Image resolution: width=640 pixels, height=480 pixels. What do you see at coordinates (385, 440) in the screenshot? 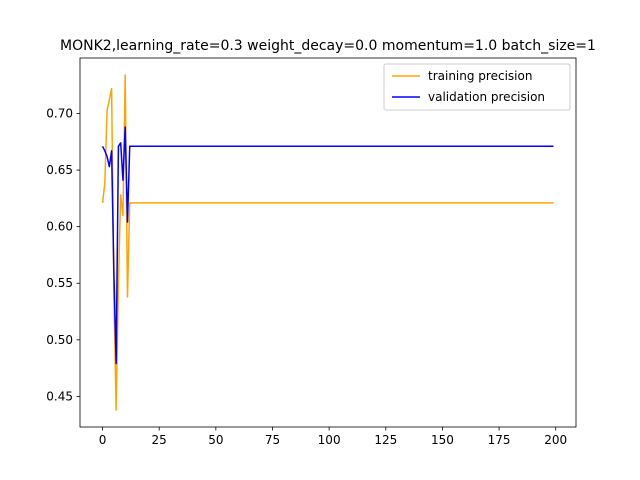
I see `x-tick-label: 125` at bounding box center [385, 440].